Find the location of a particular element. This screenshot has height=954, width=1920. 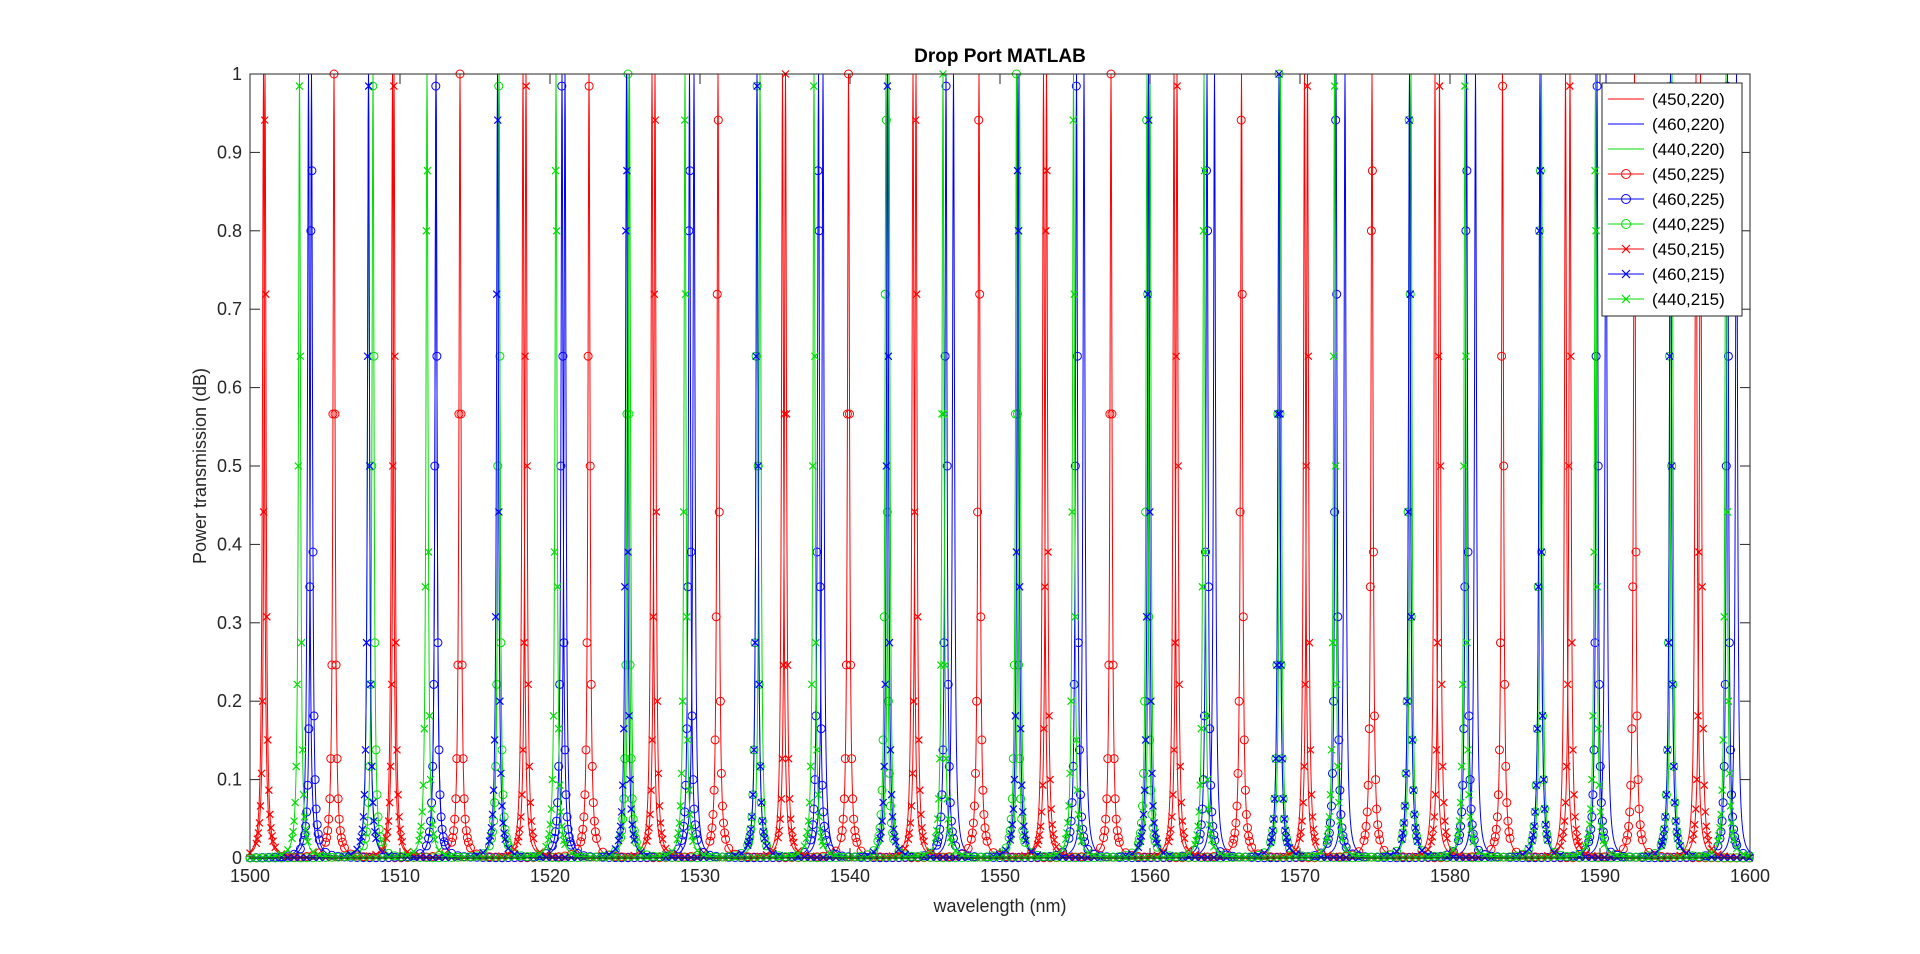

y-tick-label: 0.8 is located at coordinates (229, 231).